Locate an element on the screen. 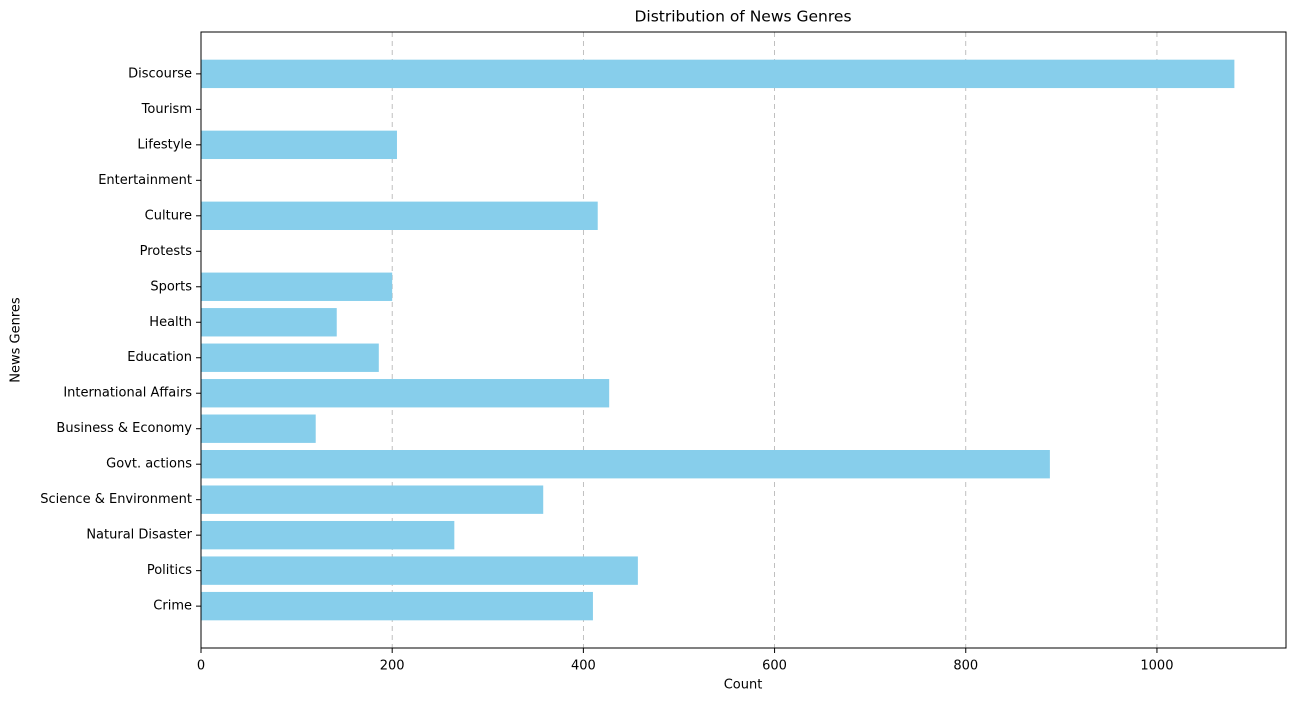 This screenshot has width=1296, height=701. y-tick-label: Entertainment is located at coordinates (145, 180).